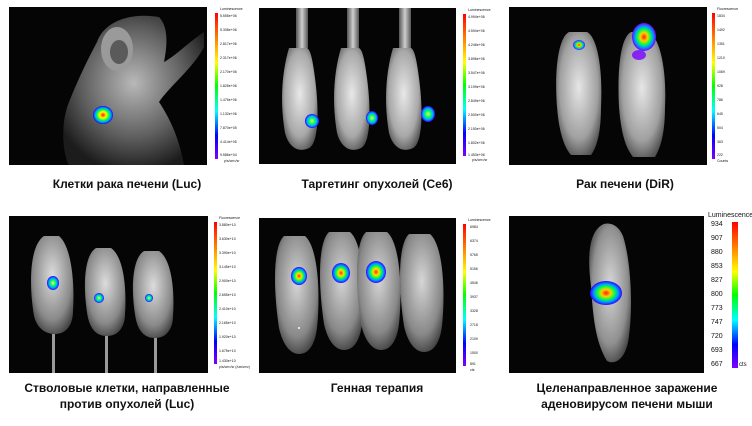 This screenshot has width=752, height=426. Describe the element at coordinates (474, 311) in the screenshot. I see `scale-tick: 3328` at that location.